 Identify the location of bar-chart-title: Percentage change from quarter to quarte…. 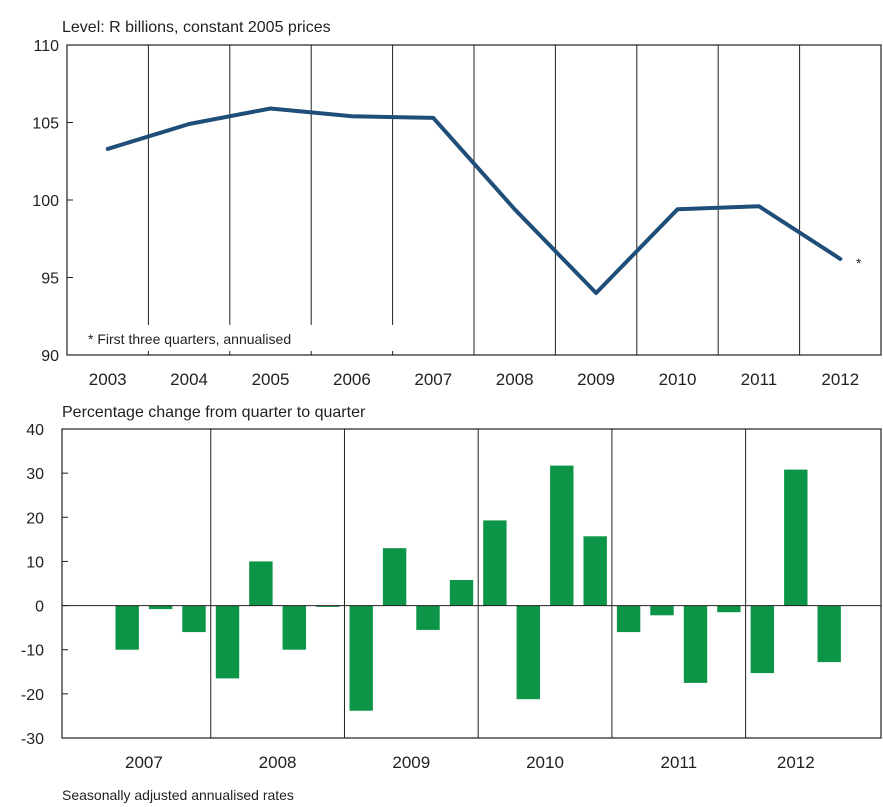
(214, 412).